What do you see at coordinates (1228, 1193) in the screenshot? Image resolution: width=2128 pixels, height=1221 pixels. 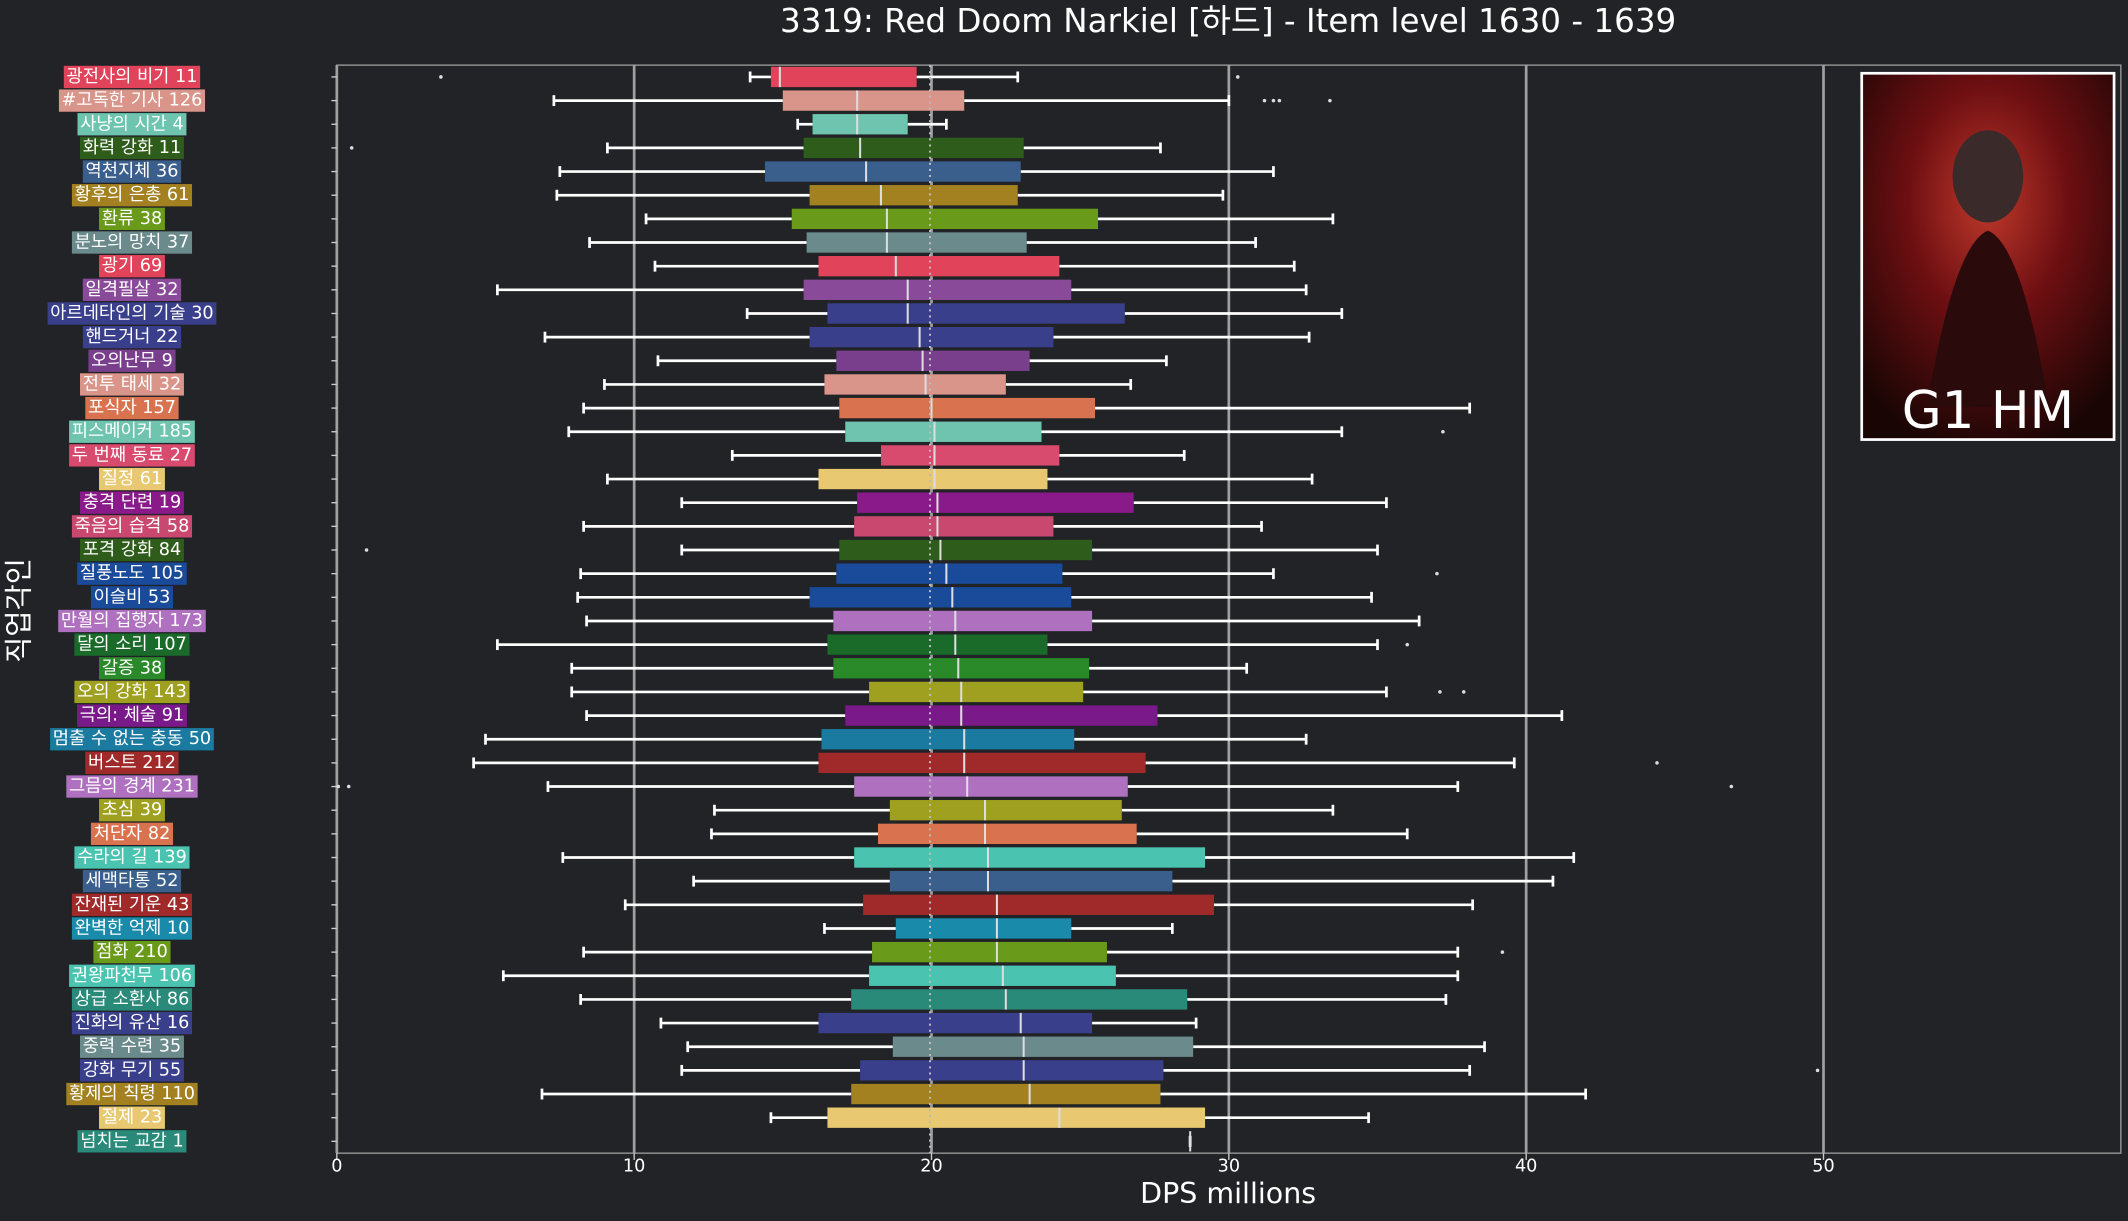 I see `x-axis-label: DPS millions` at bounding box center [1228, 1193].